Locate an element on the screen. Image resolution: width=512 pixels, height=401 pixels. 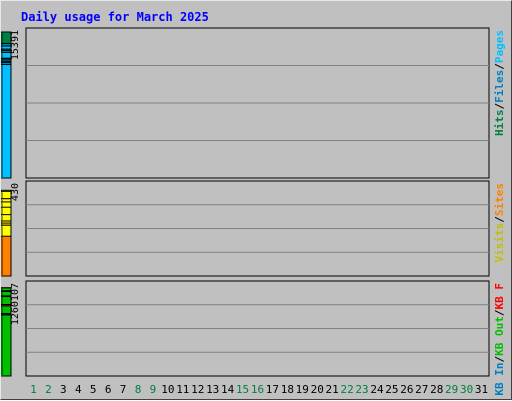
legend-entry: Files is located at coordinates (499, 86).